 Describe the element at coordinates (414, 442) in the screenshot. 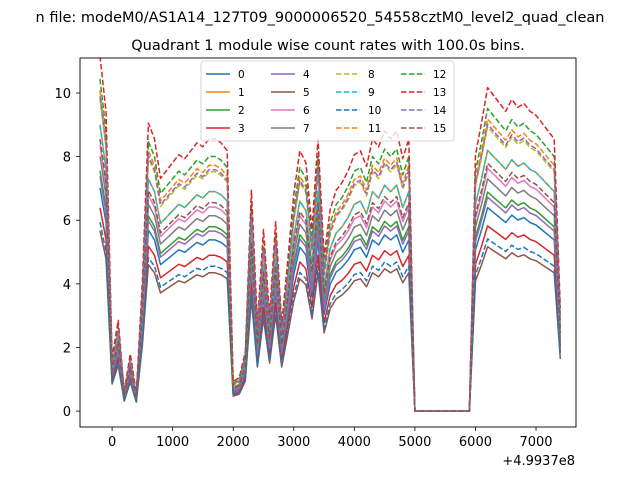

I see `x-tick-label: 5000` at that location.